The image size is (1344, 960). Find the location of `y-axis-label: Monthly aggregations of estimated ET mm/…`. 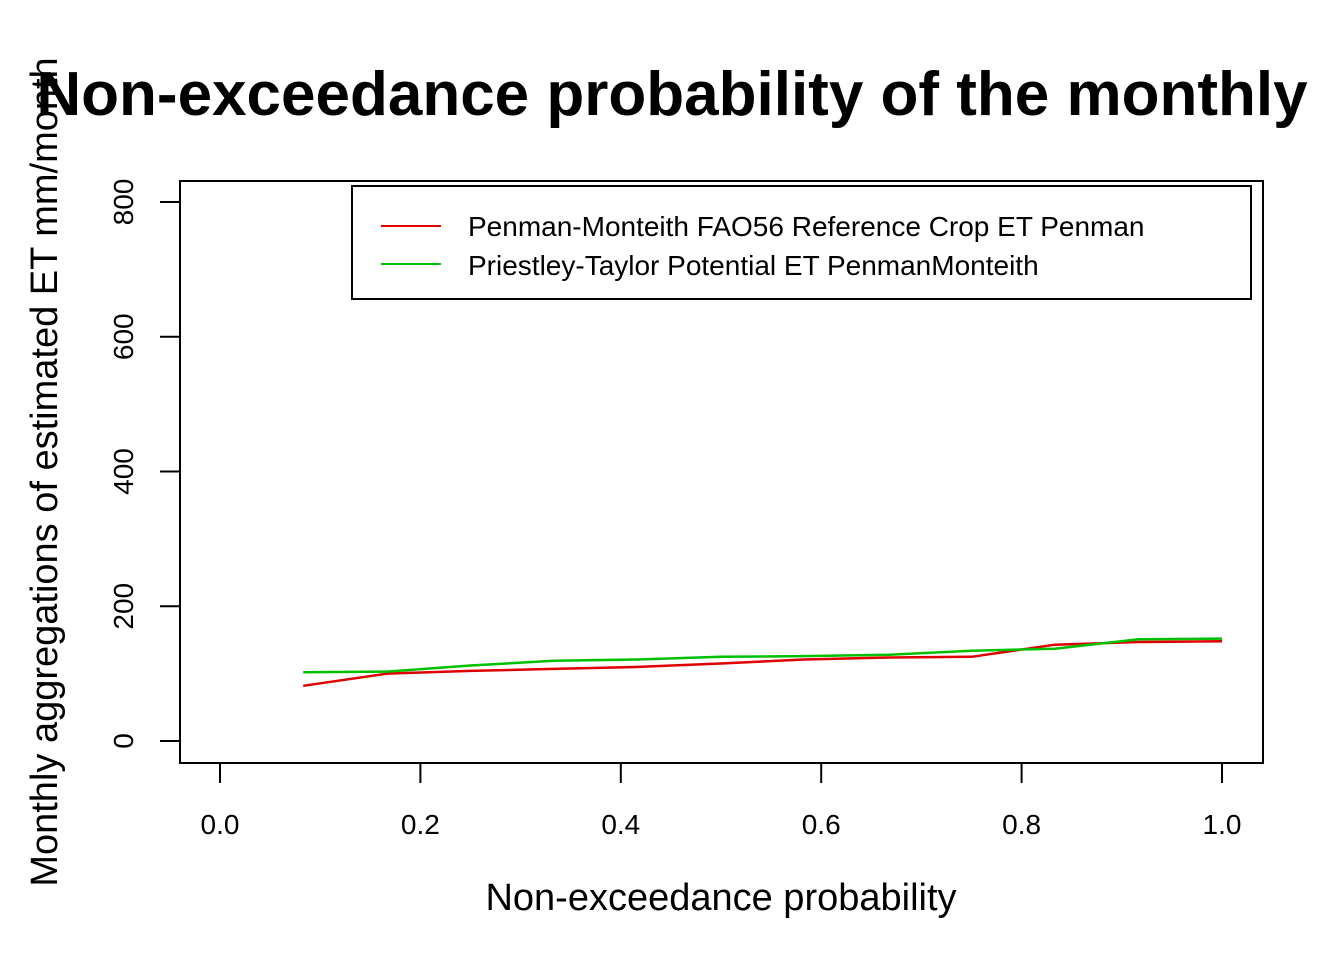

y-axis-label: Monthly aggregations of estimated ET mm/… is located at coordinates (45, 471).